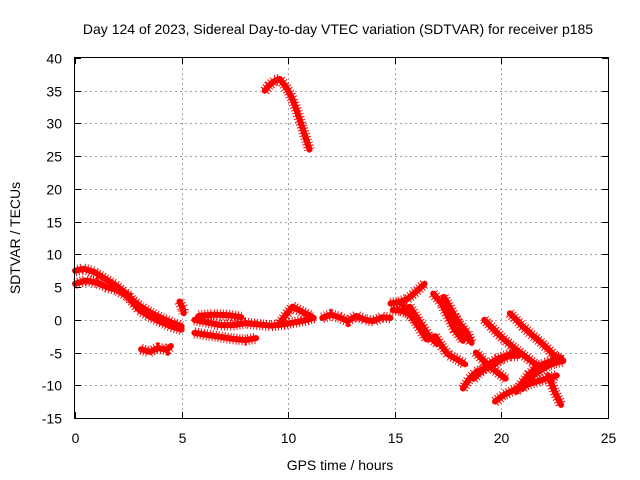 This screenshot has width=640, height=480. I want to click on series-seg-t-markers, so click(490, 366).